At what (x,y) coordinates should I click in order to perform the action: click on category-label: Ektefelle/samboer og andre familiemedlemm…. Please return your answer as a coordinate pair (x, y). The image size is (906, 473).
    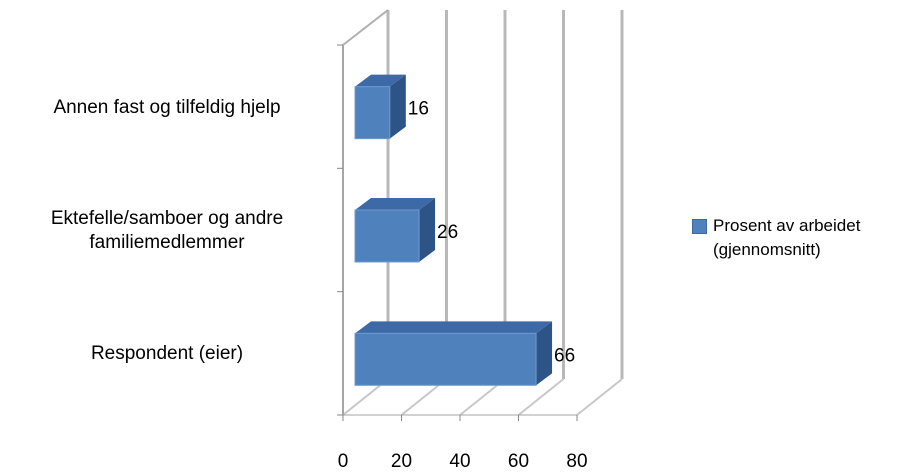
    Looking at the image, I should click on (168, 231).